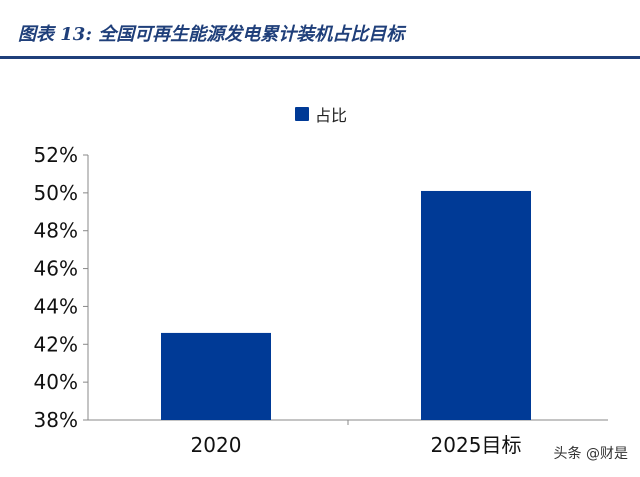  What do you see at coordinates (476, 445) in the screenshot?
I see `x-tick-label: 2025目标` at bounding box center [476, 445].